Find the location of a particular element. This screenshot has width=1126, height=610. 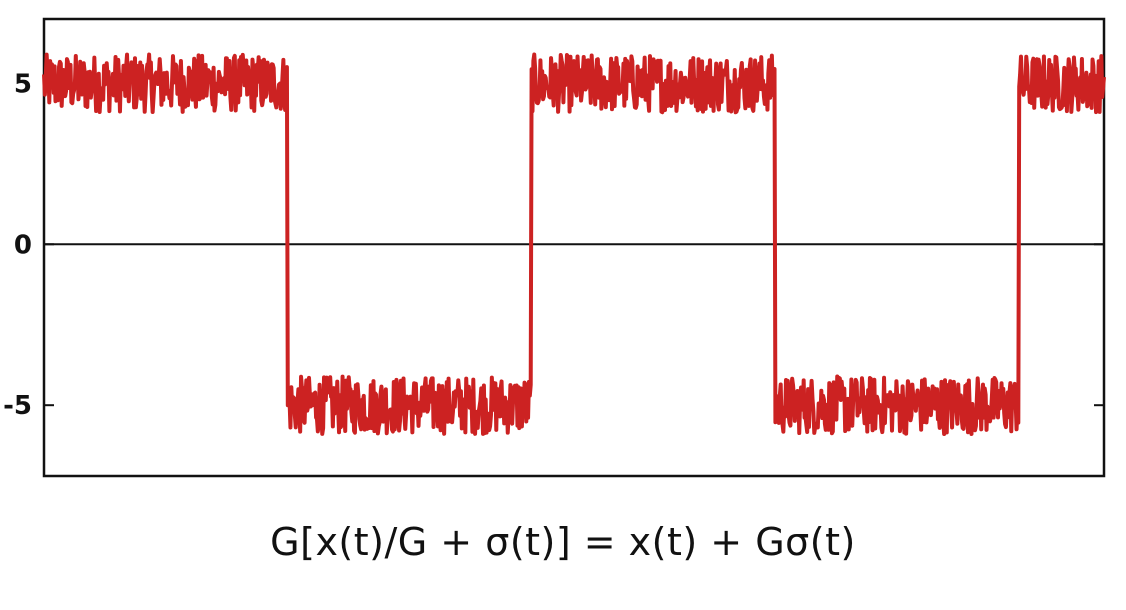

y-tick-label: 5 is located at coordinates (23, 84).